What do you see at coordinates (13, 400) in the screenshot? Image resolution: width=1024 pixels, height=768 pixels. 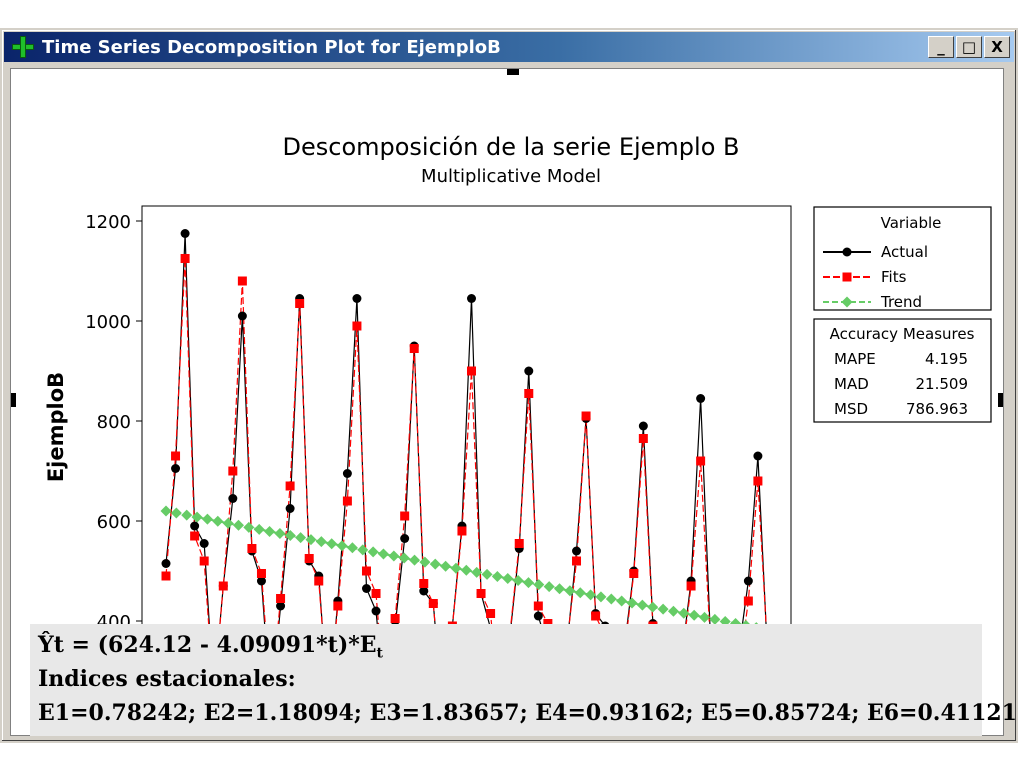 I see `resize-handle-left` at bounding box center [13, 400].